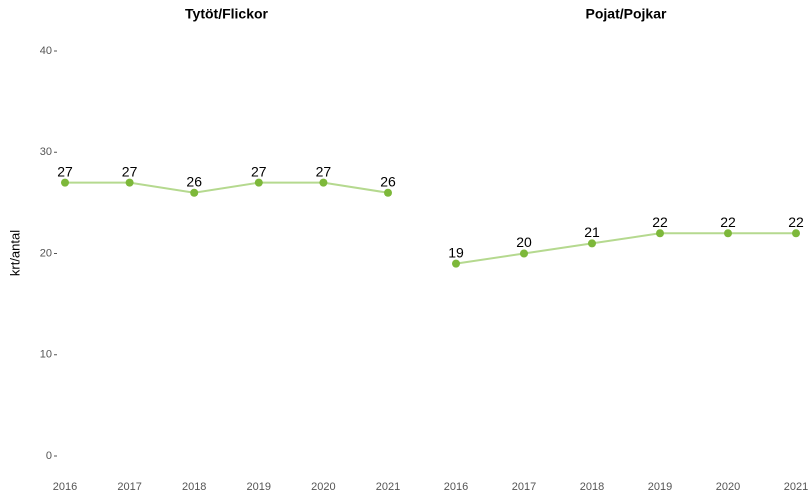 The height and width of the screenshot is (494, 812). I want to click on y-tick-label: 10, so click(46, 355).